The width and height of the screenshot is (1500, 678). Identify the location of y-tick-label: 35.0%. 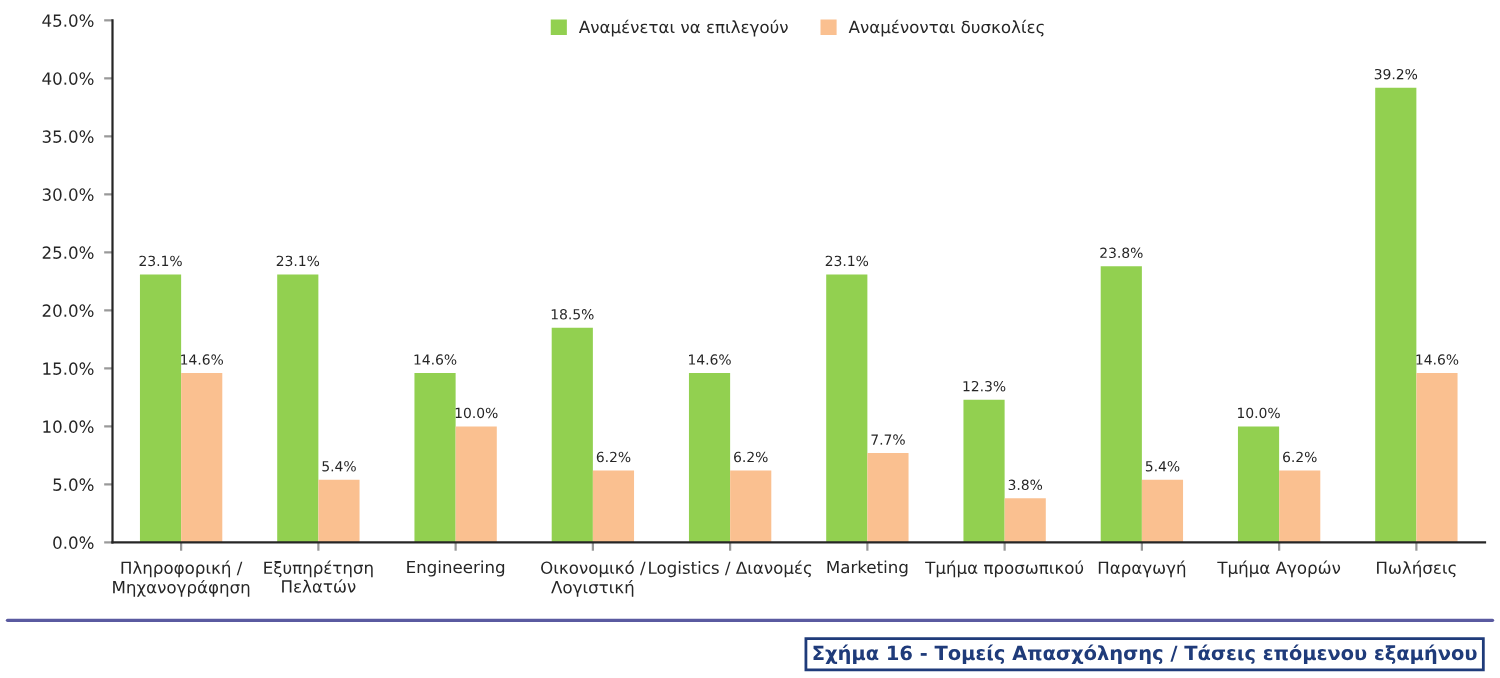
(68, 136).